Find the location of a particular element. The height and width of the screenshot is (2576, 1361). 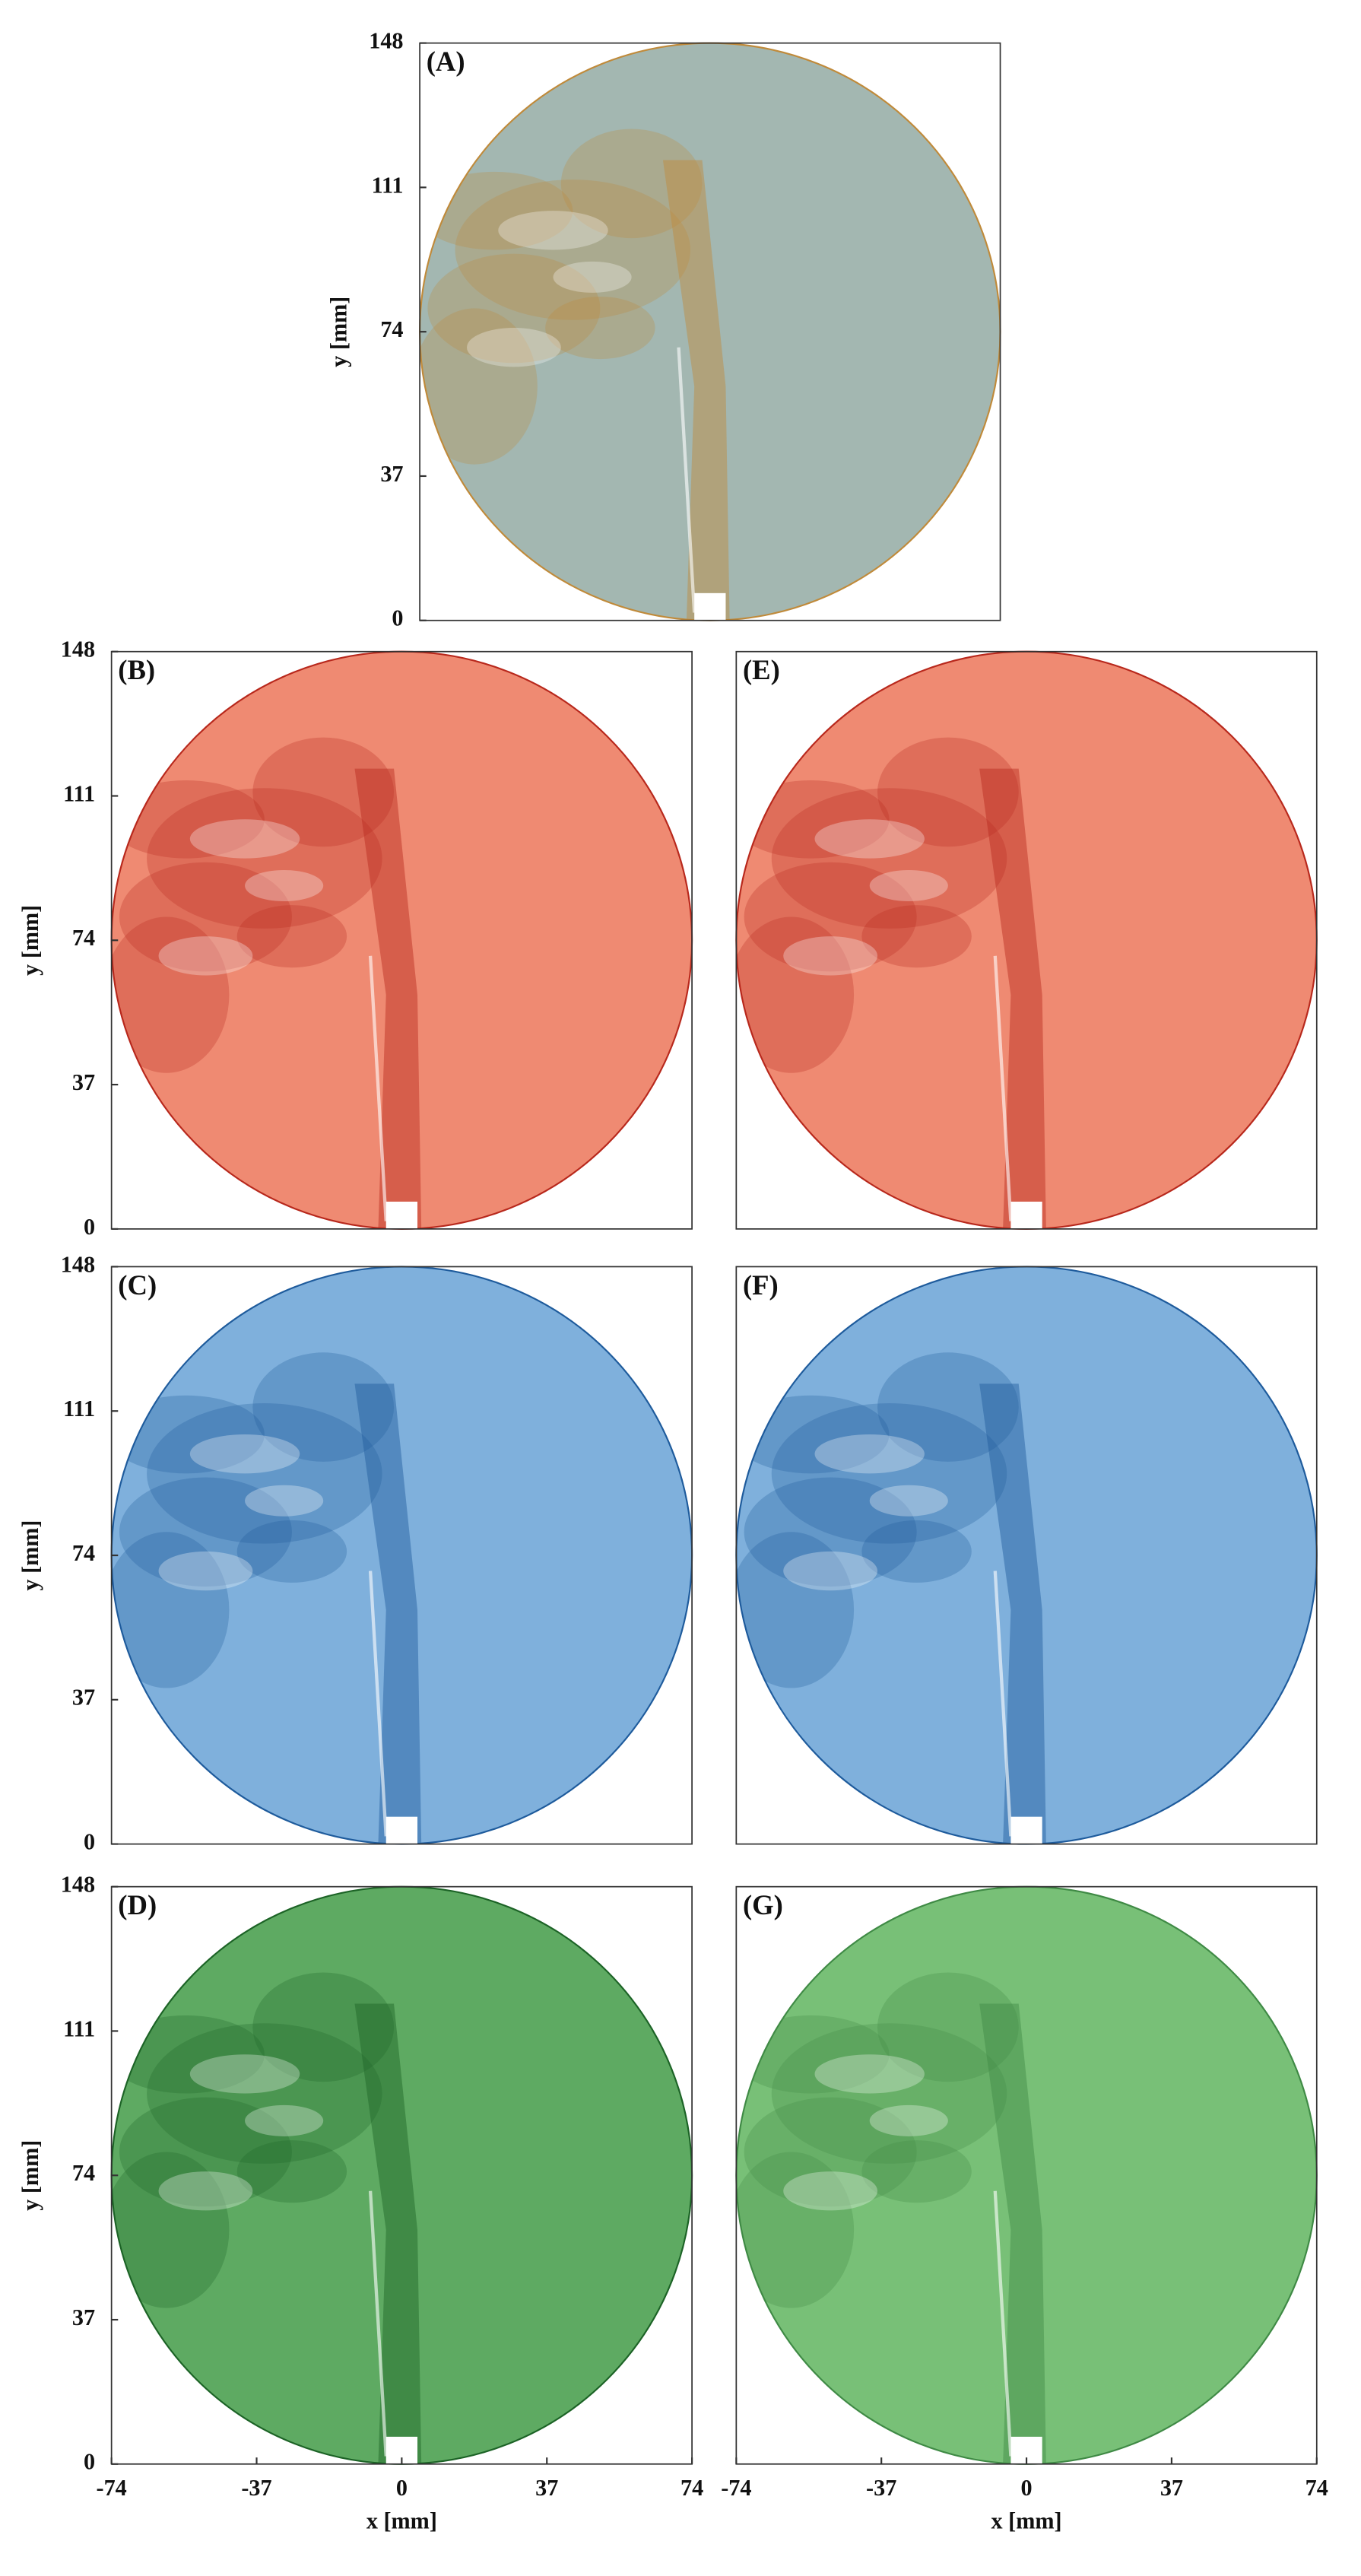

panel: (B) 0 37 74 111 148 y [mm] is located at coordinates (355, 938).